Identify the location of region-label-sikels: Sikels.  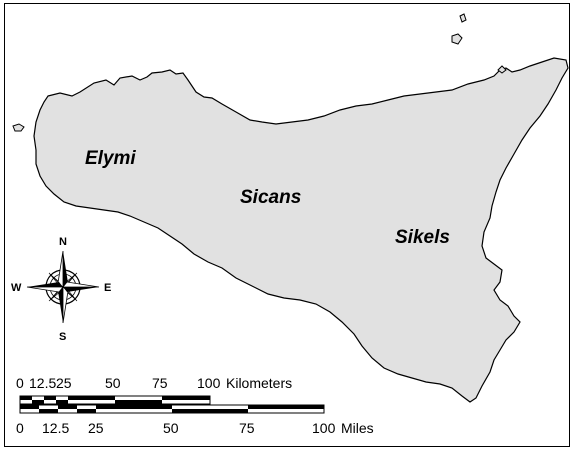
(422, 237).